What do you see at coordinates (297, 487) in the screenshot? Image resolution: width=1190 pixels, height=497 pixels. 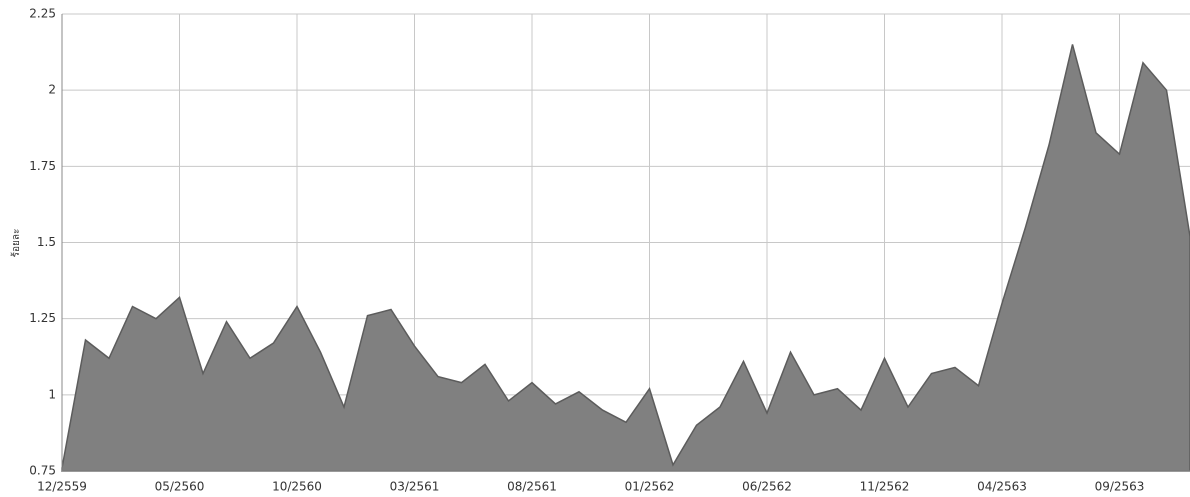 I see `x-tick-label: 10/2560` at bounding box center [297, 487].